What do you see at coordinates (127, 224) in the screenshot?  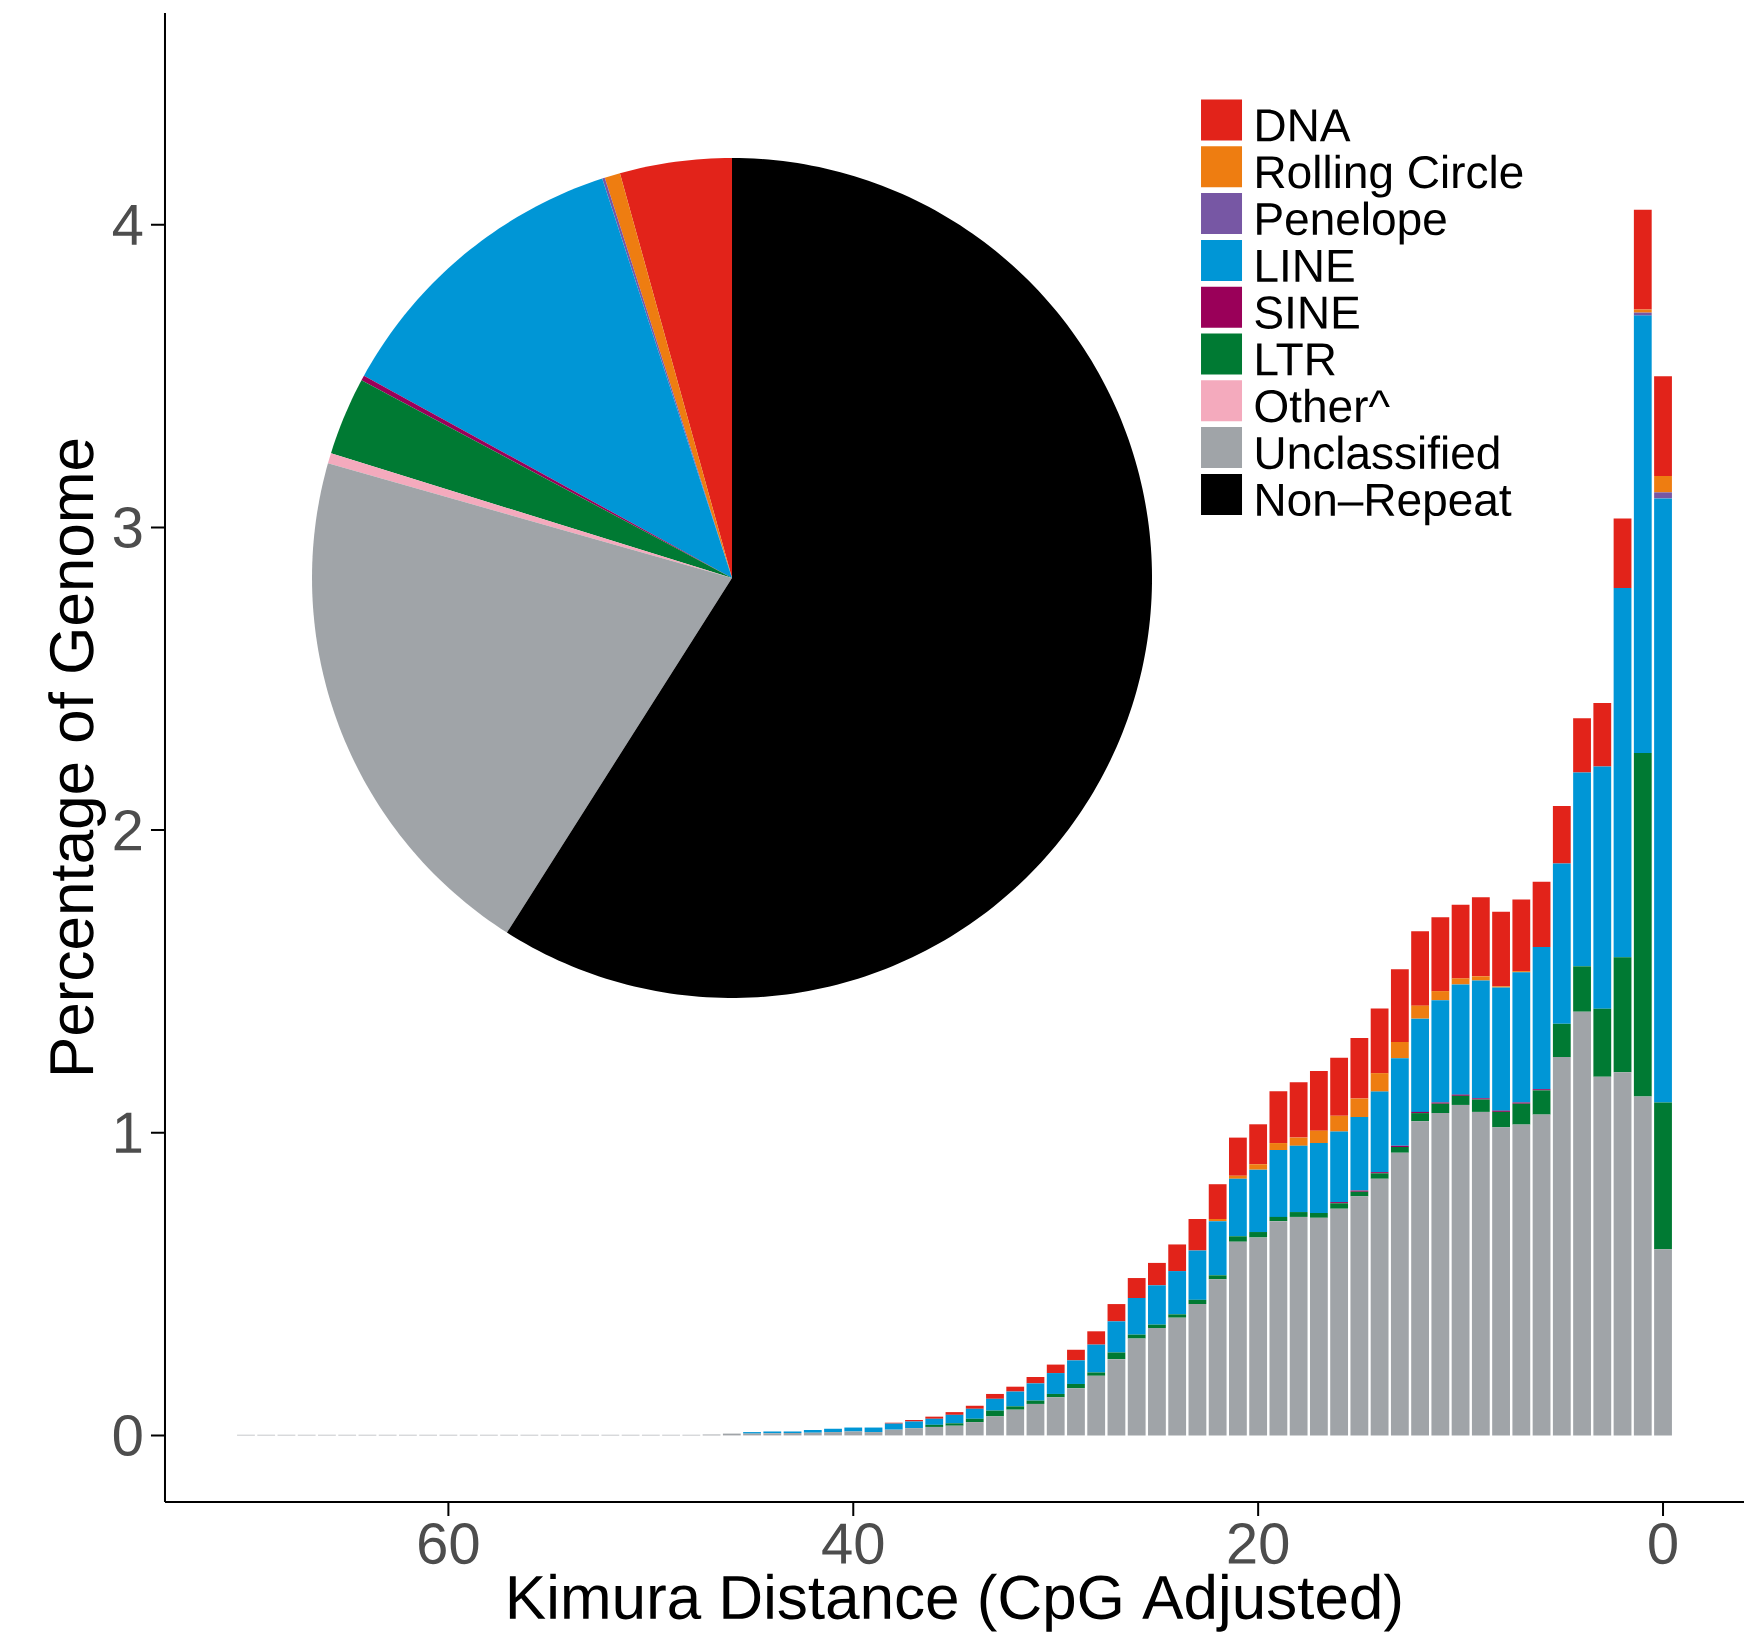 I see `y-tick-label: 4` at bounding box center [127, 224].